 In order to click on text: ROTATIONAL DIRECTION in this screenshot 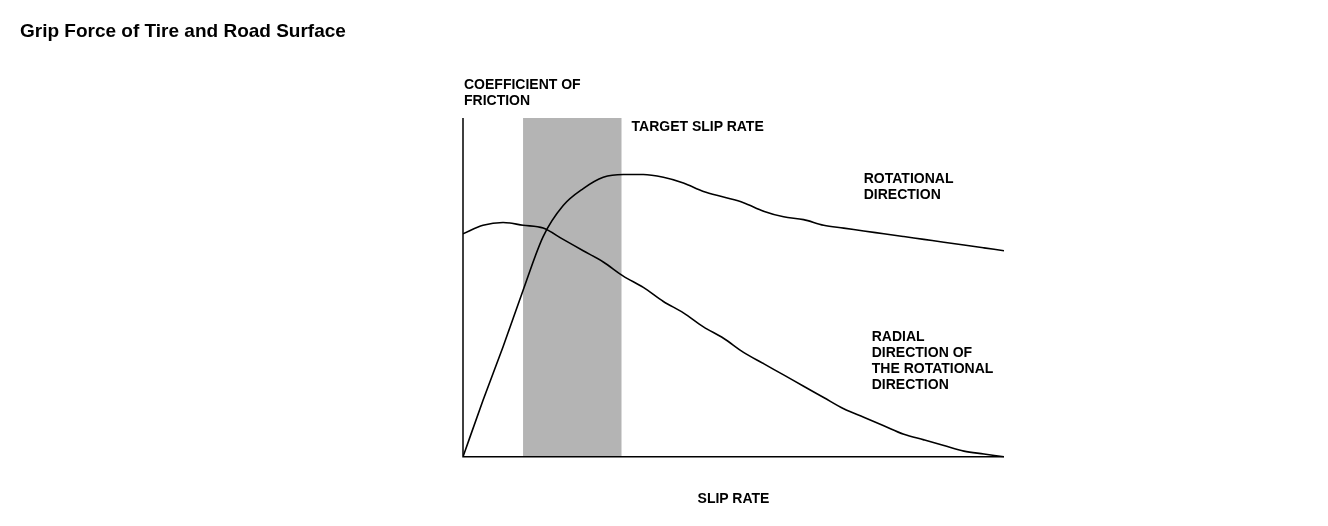, I will do `click(908, 185)`.